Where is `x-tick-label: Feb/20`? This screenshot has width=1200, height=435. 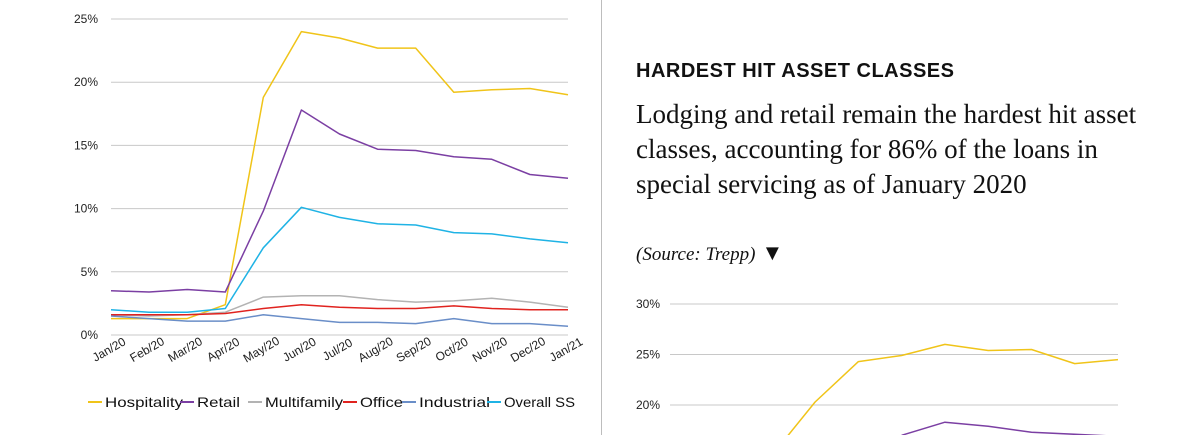 x-tick-label: Feb/20 is located at coordinates (147, 349).